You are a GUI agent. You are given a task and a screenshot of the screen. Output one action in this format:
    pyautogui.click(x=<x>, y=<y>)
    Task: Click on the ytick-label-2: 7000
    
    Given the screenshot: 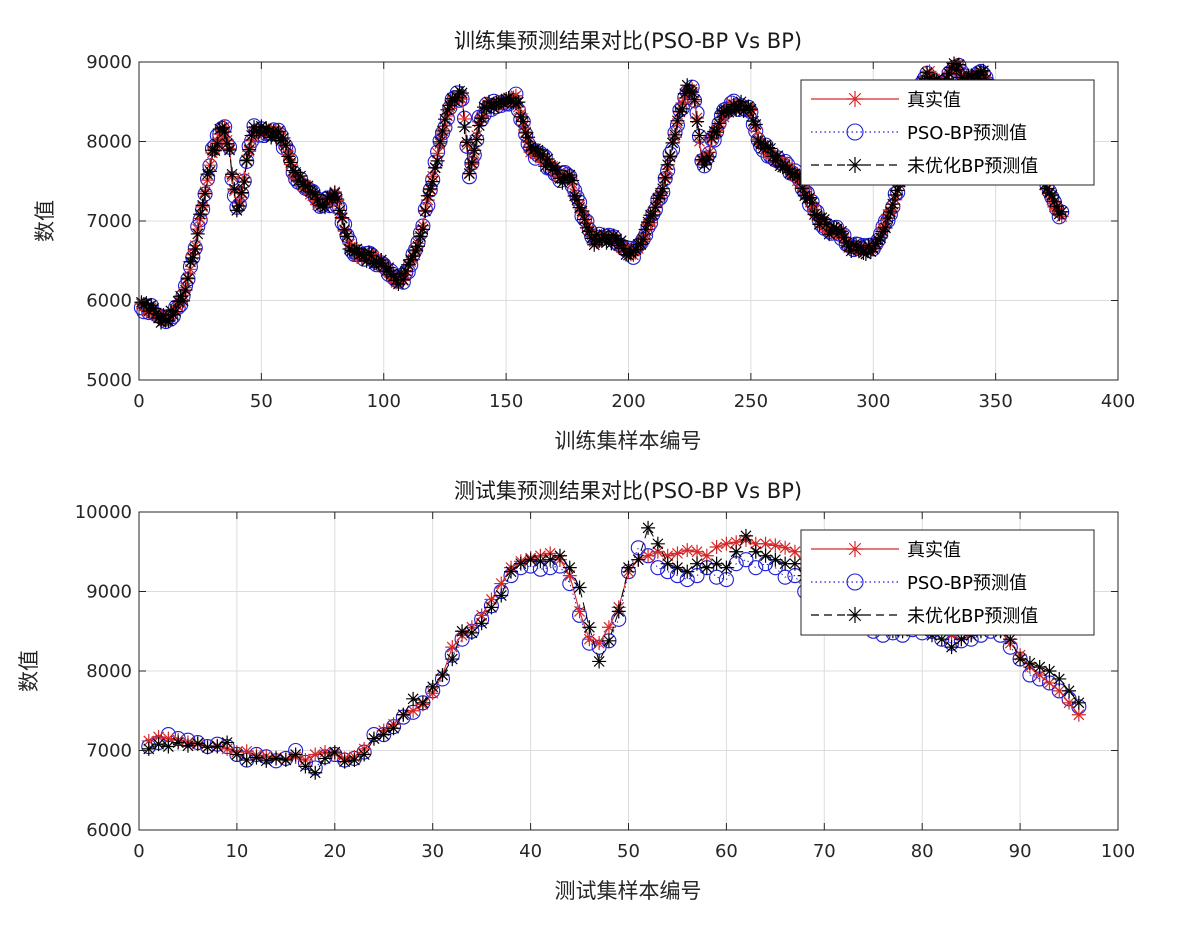 What is the action you would take?
    pyautogui.click(x=109, y=221)
    